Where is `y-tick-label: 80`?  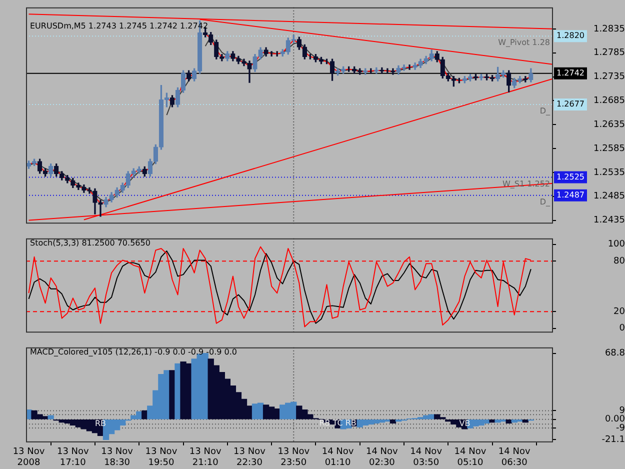
y-tick-label: 80 is located at coordinates (619, 261).